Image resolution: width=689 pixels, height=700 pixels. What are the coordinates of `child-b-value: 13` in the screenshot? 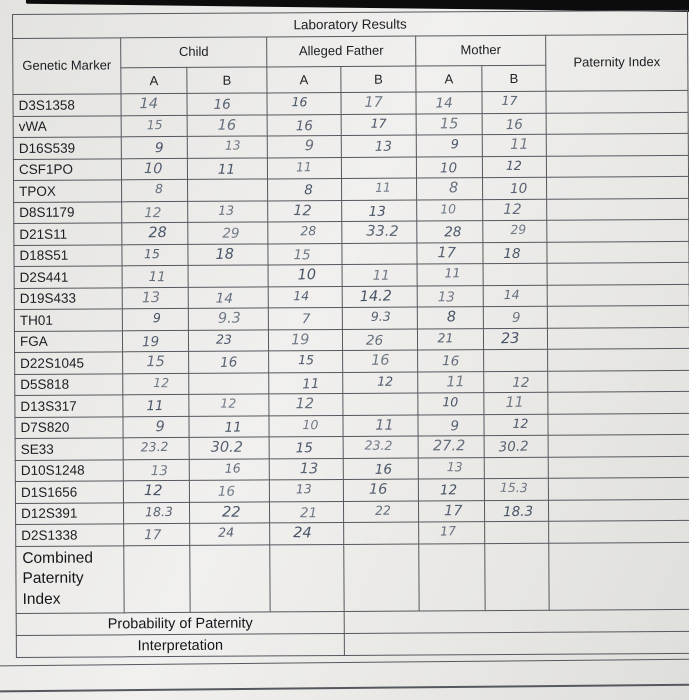 It's located at (227, 146).